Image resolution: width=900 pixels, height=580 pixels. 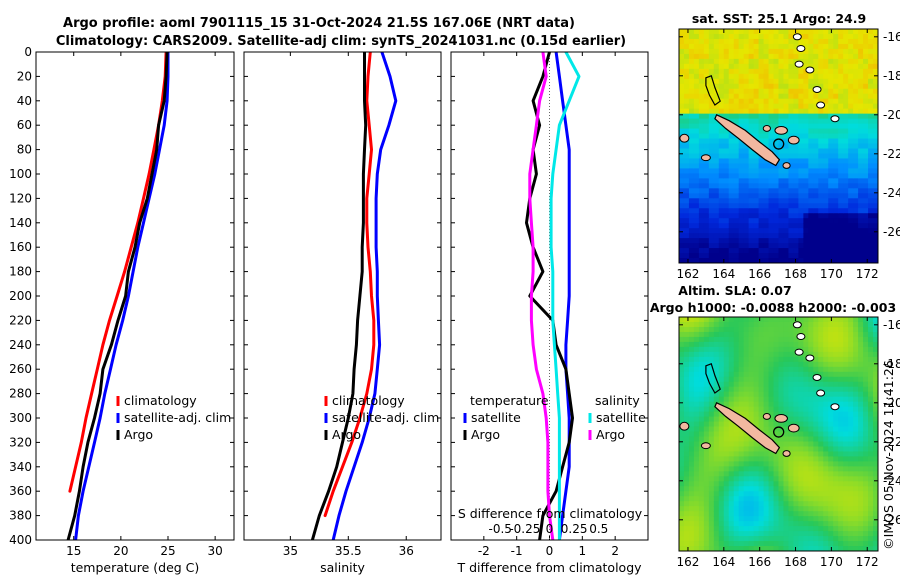 What do you see at coordinates (891, 115) in the screenshot?
I see `y-tick-label: -20` at bounding box center [891, 115].